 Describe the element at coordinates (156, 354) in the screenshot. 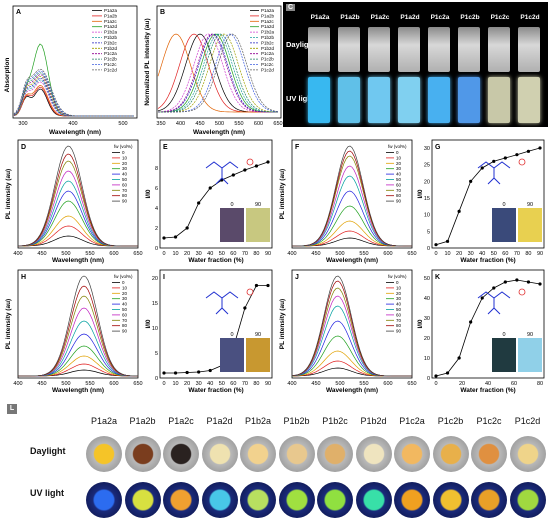

I see `ratio-ytick: 5` at that location.